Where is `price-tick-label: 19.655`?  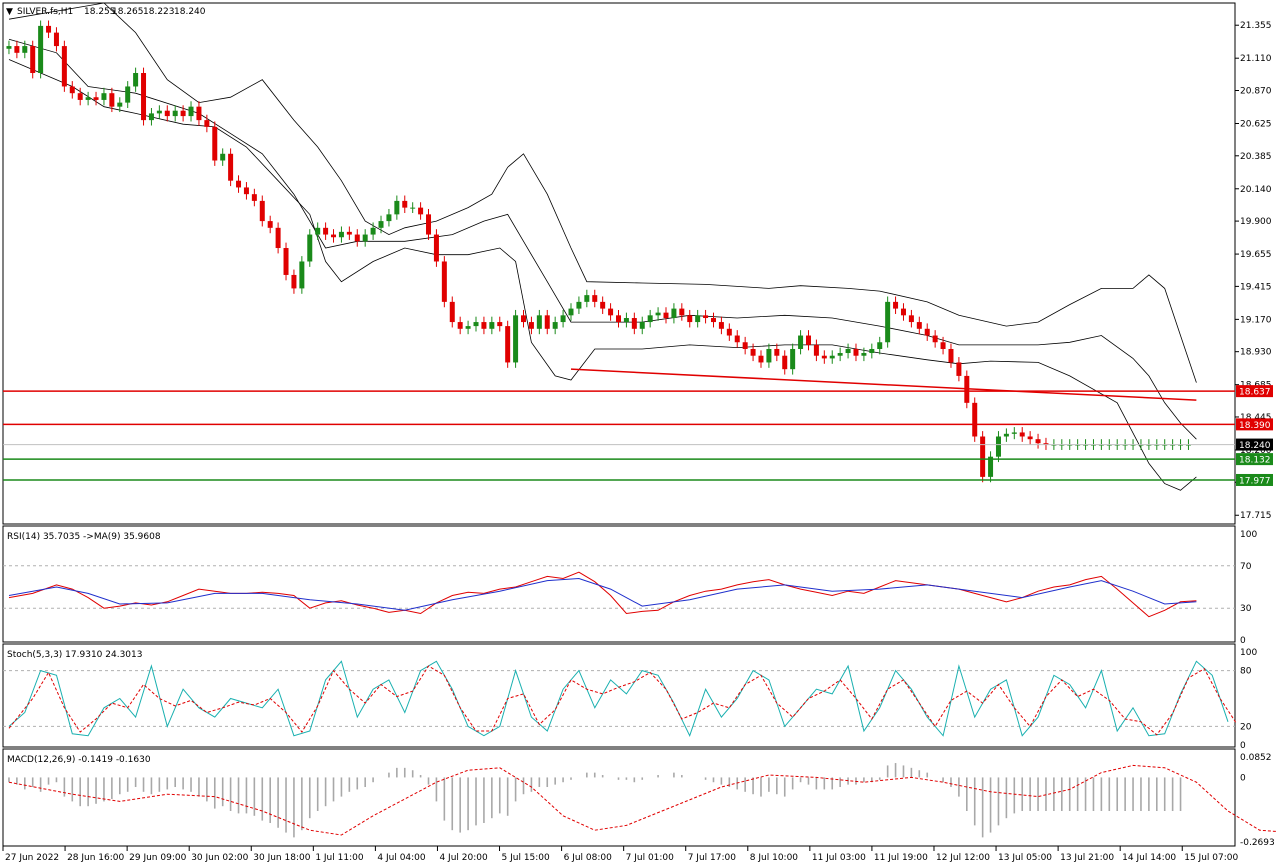 price-tick-label: 19.655 is located at coordinates (1256, 255).